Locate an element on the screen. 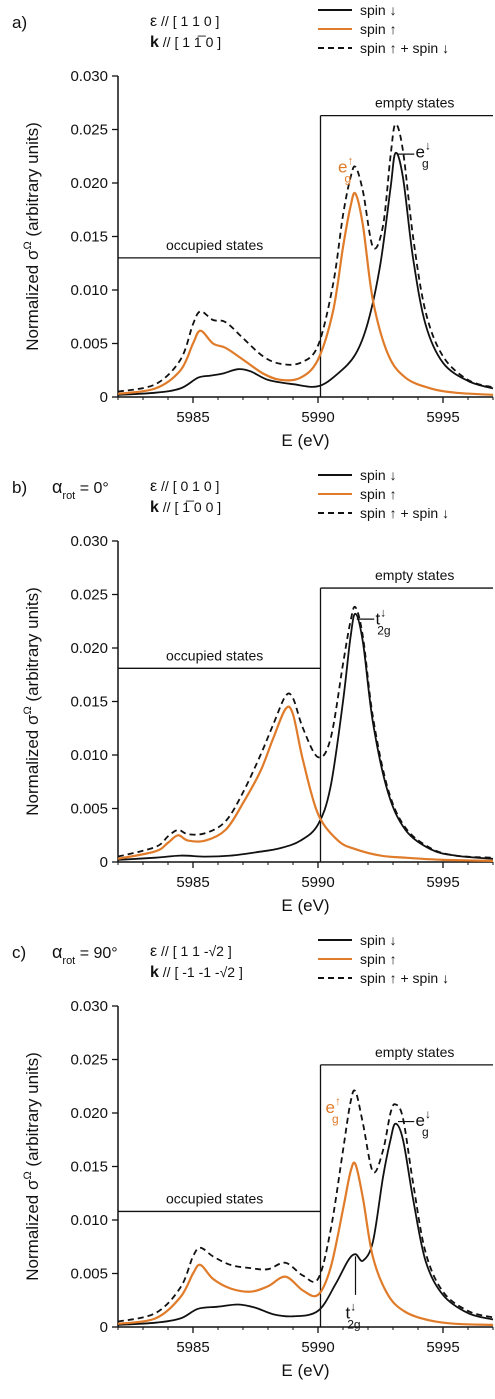 This screenshot has width=495, height=1399. rotation-angle-label: αrot = 0° is located at coordinates (80, 489).